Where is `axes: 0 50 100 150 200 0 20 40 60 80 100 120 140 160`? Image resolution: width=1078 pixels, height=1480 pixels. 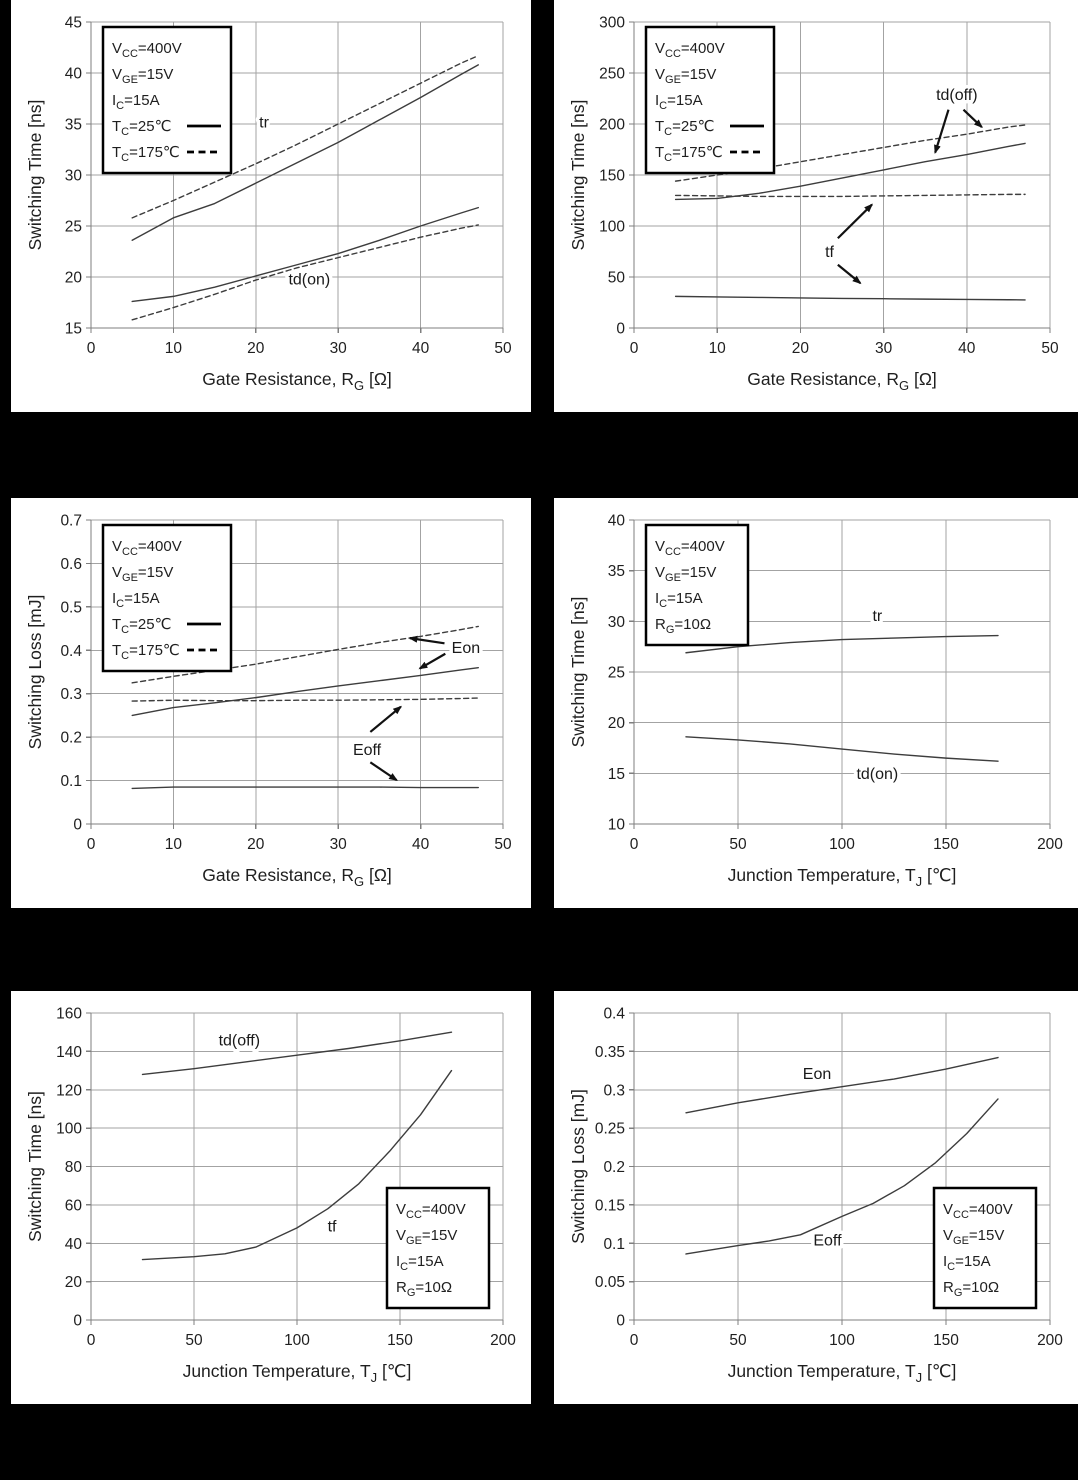
axes: 0 50 100 150 200 0 20 40 60 80 100 120 140 160 is located at coordinates (286, 1178).